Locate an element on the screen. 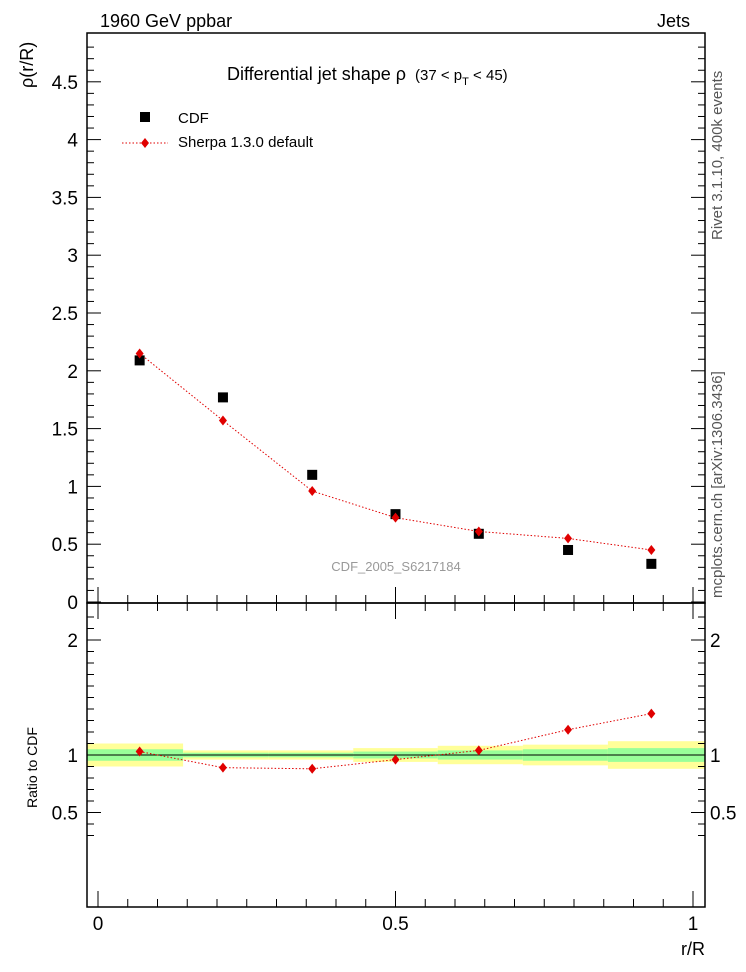 The image size is (746, 972). main-y-tick-label: 1 is located at coordinates (72, 487).